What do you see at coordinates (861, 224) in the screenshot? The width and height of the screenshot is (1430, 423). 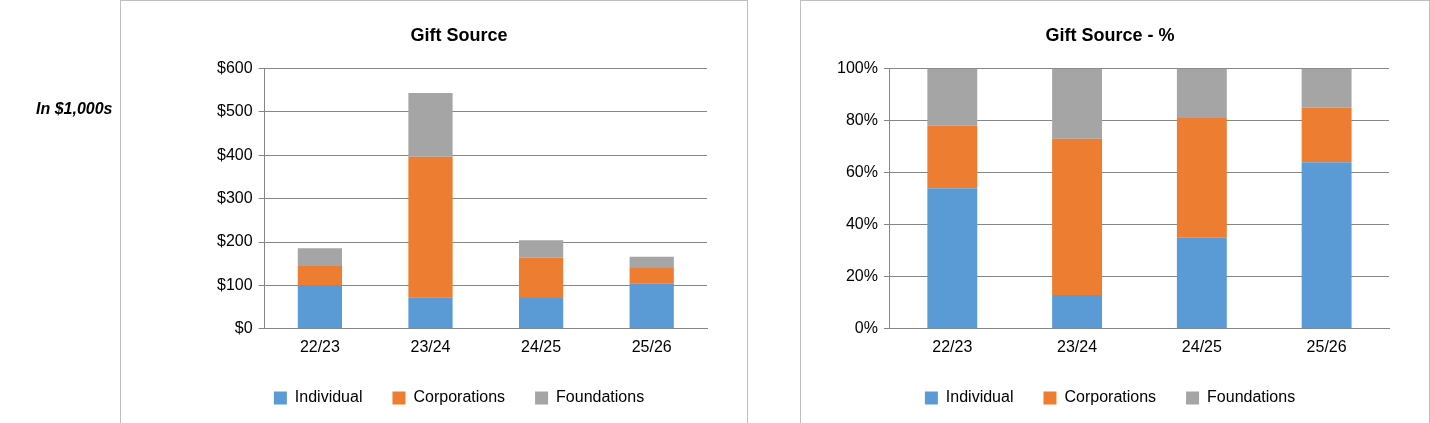 I see `y-tick-label: 40%` at bounding box center [861, 224].